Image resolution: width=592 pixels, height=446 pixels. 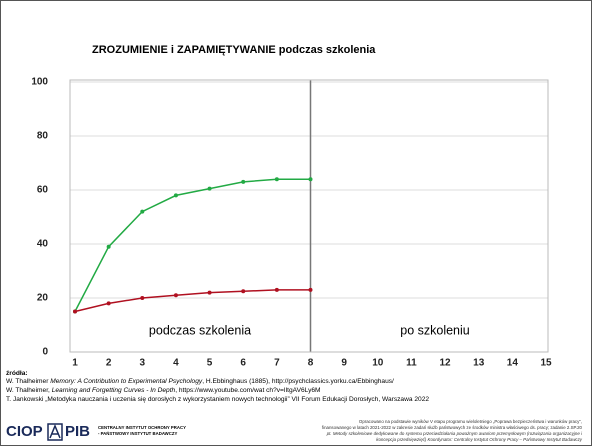 What do you see at coordinates (142, 427) in the screenshot?
I see `institute: CENTRALNY INSTYTUT OCHRONY PRACY` at bounding box center [142, 427].